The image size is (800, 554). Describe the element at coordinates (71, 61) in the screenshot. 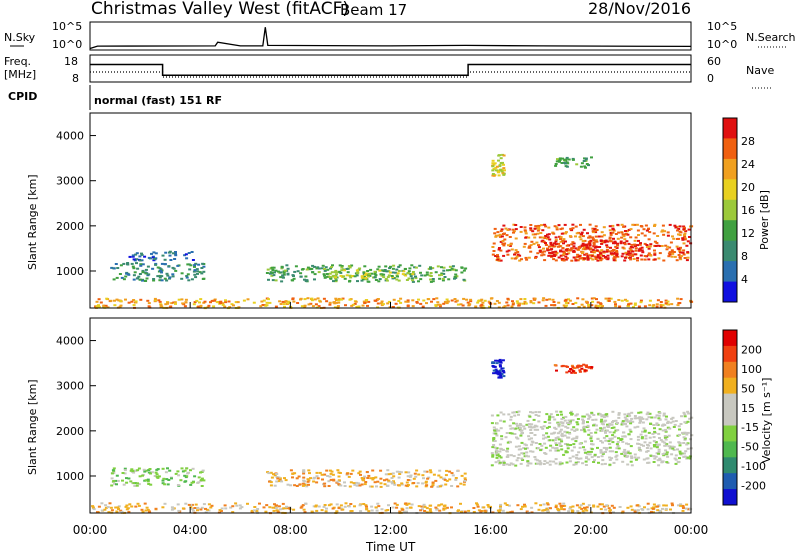

I see `freq-tick-top: 18` at that location.